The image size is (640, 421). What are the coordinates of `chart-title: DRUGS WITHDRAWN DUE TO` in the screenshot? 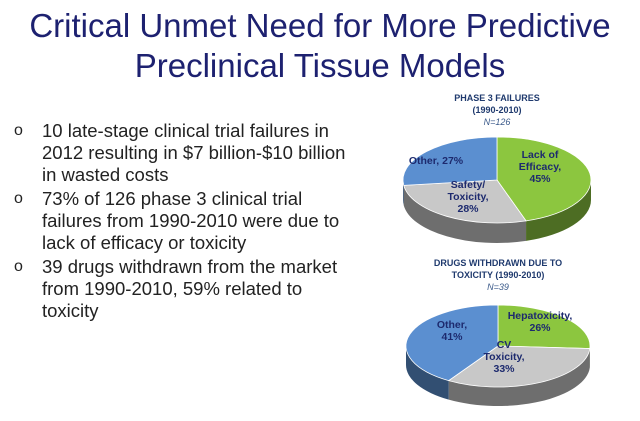 It's located at (498, 263).